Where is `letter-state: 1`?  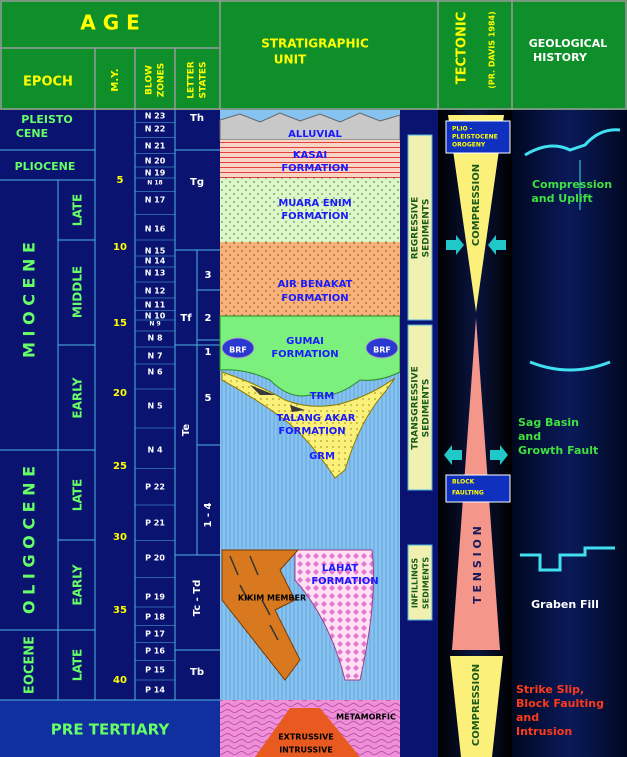
letter-state: 1 is located at coordinates (208, 352).